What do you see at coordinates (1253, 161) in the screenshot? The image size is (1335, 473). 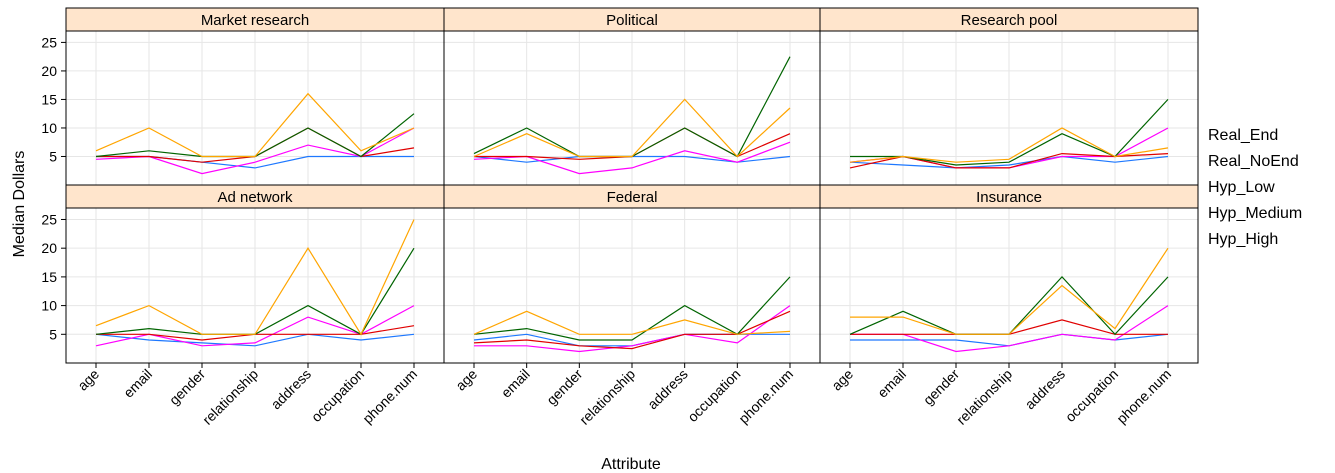 I see `legend-entry-Real_NoEnd: Real_NoEnd` at bounding box center [1253, 161].